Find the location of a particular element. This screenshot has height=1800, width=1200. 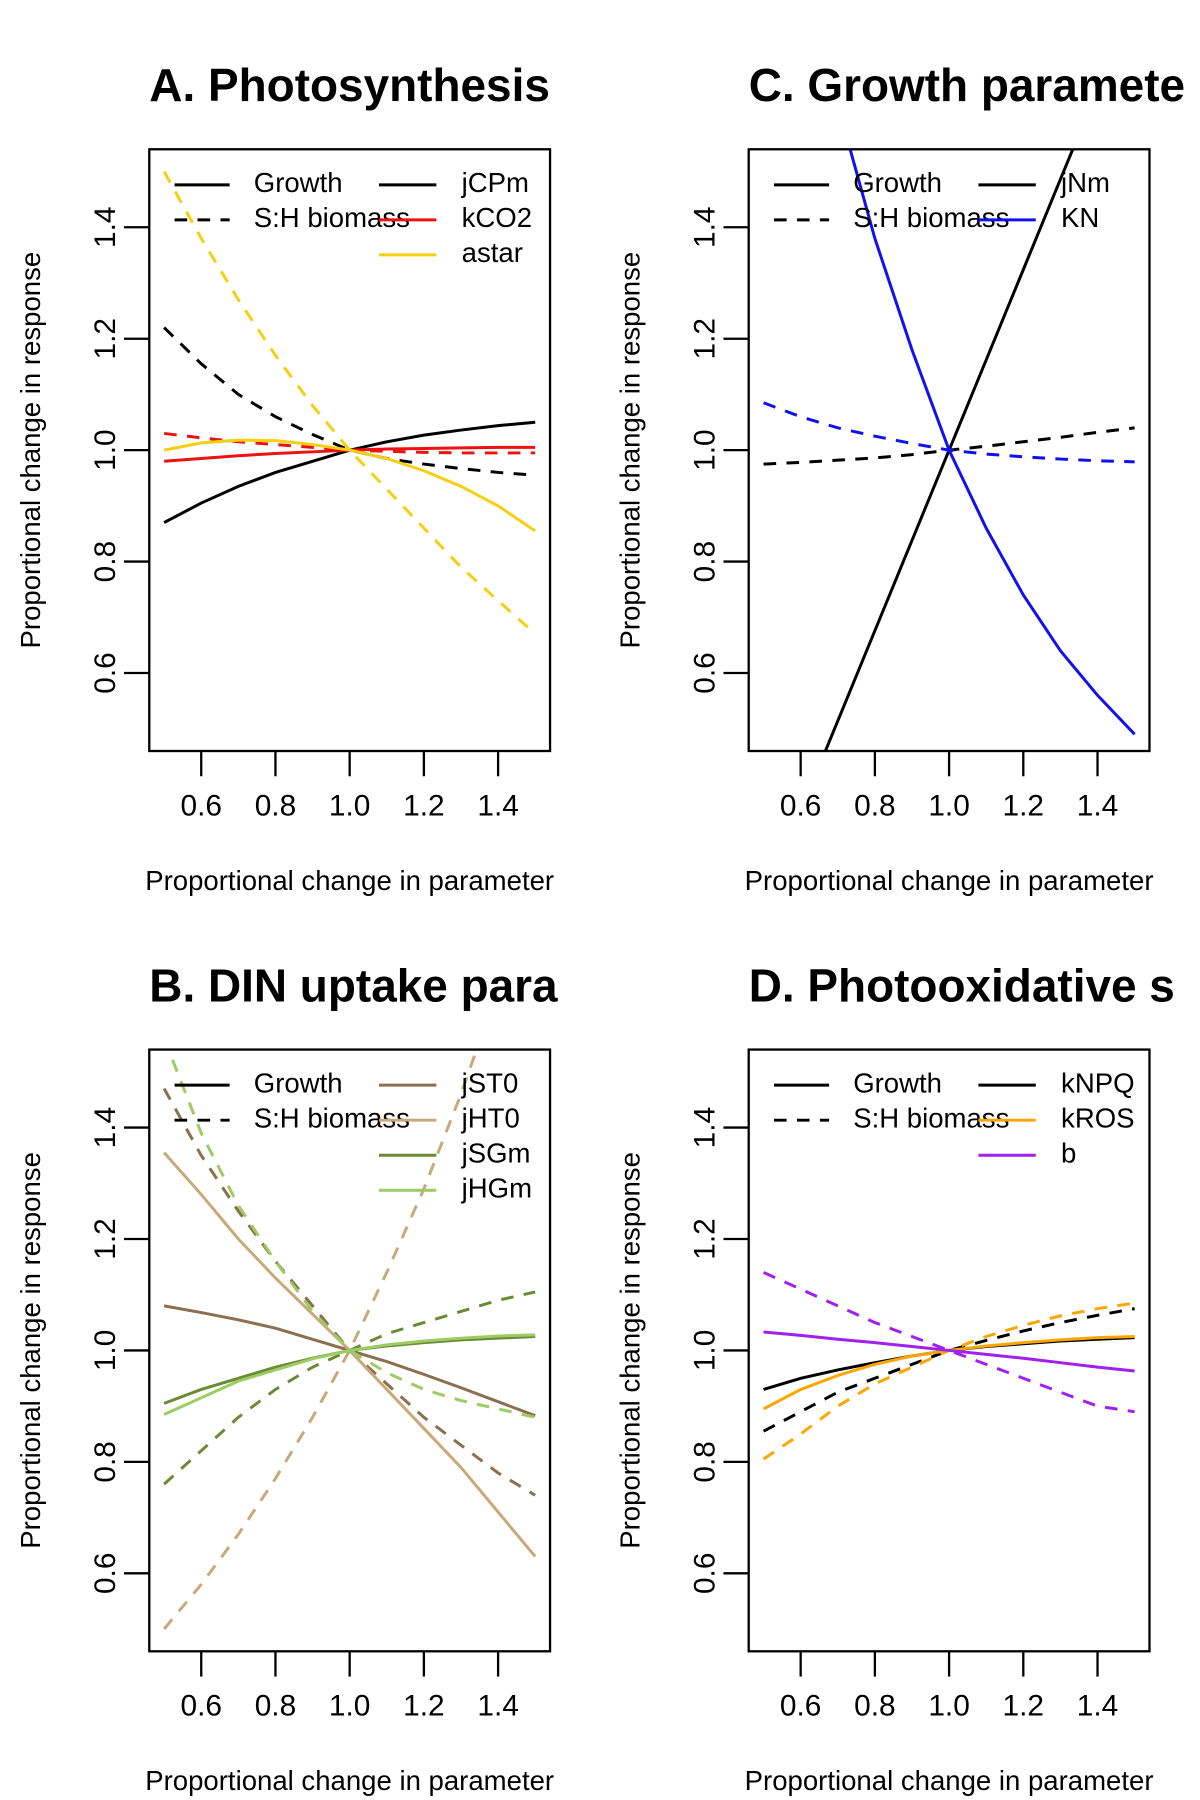

legend-label: KN is located at coordinates (1080, 217).